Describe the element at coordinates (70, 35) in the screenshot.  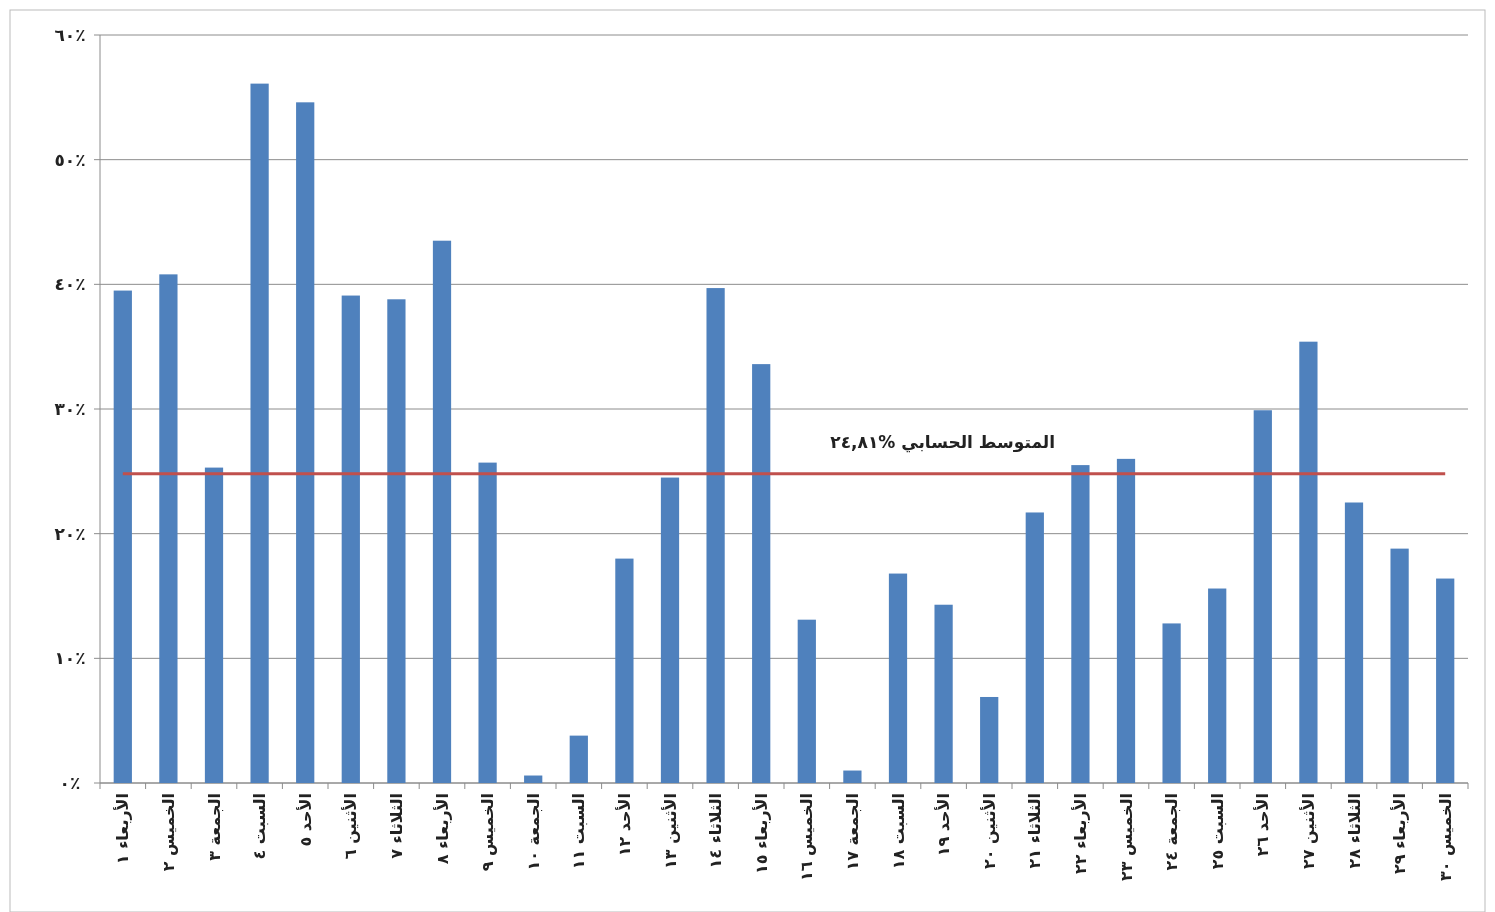
I see `y-tick-label: ٦٠٪` at that location.